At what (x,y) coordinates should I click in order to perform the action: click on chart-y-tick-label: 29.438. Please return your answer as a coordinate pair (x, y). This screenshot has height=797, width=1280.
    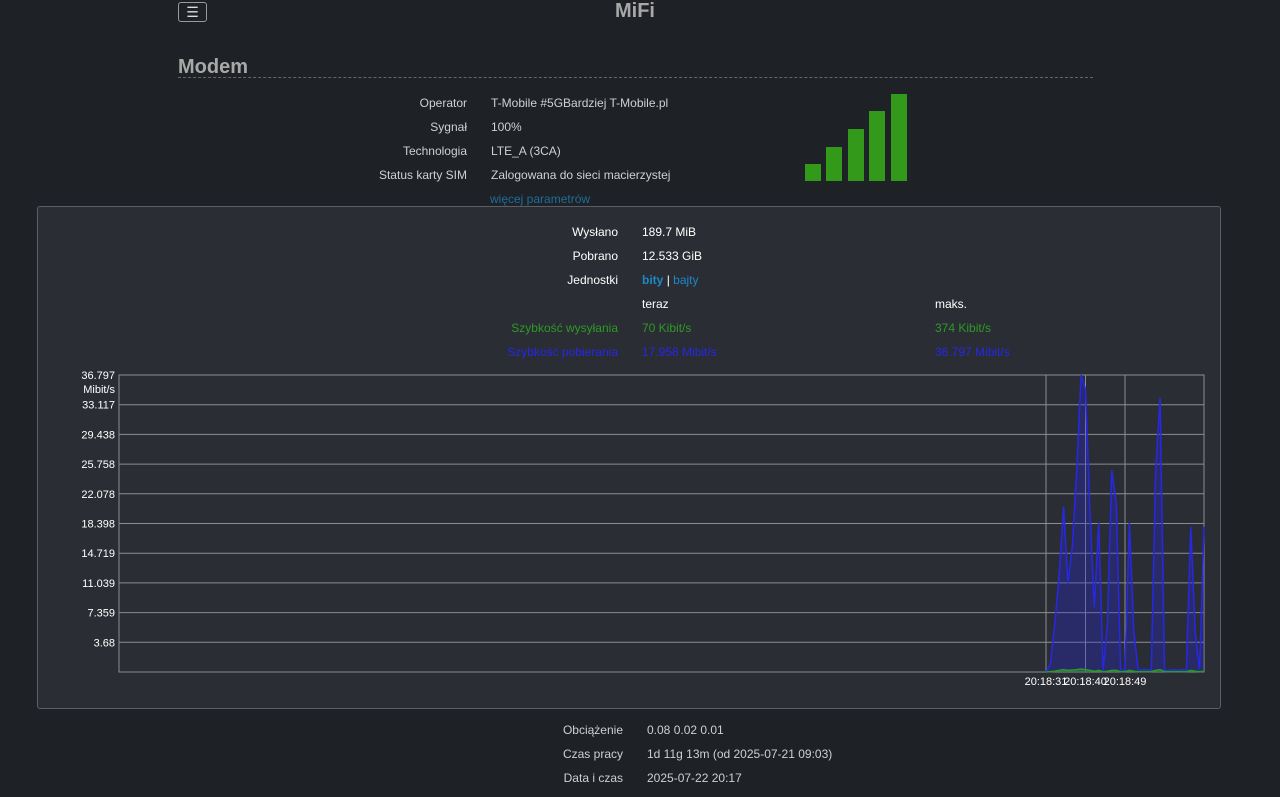
    Looking at the image, I should click on (98, 435).